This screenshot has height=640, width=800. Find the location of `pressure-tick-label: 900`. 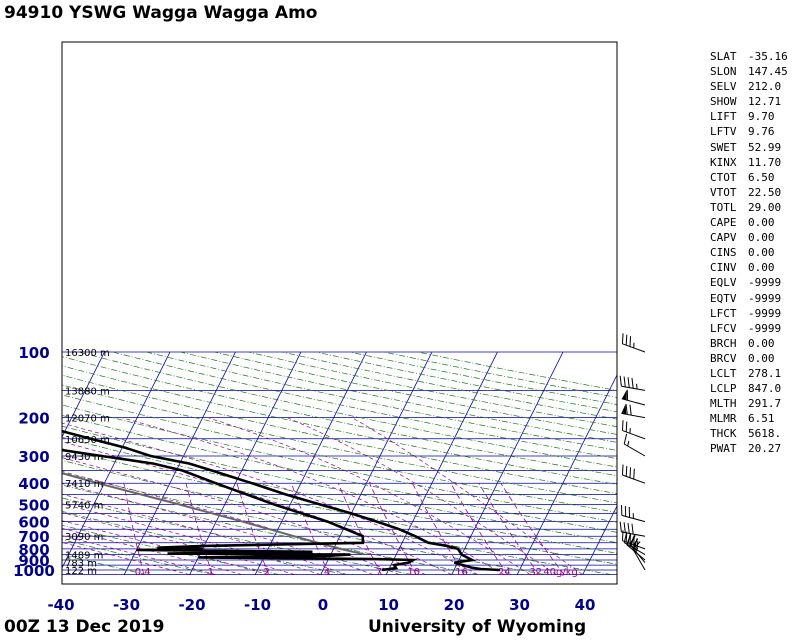

pressure-tick-label: 900 is located at coordinates (33, 561).